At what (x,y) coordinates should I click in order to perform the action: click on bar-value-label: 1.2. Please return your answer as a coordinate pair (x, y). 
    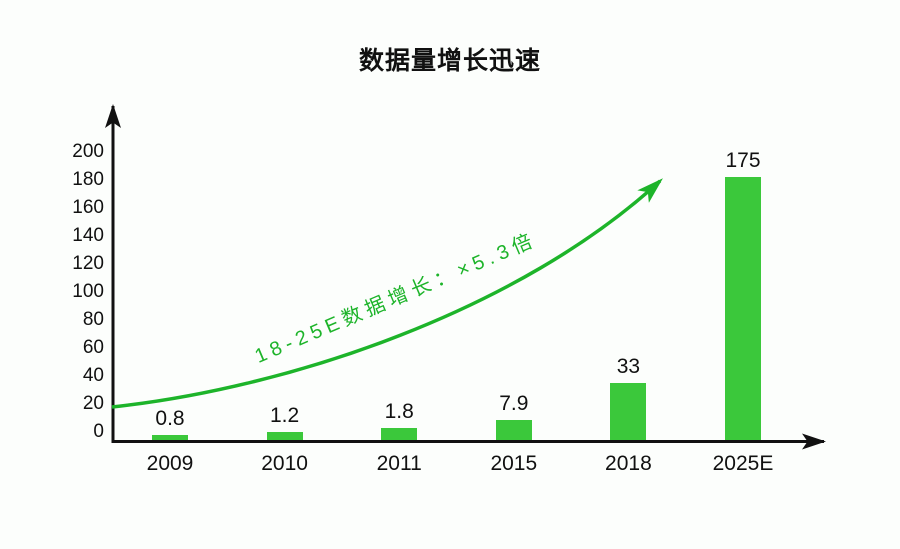
    Looking at the image, I should click on (284, 416).